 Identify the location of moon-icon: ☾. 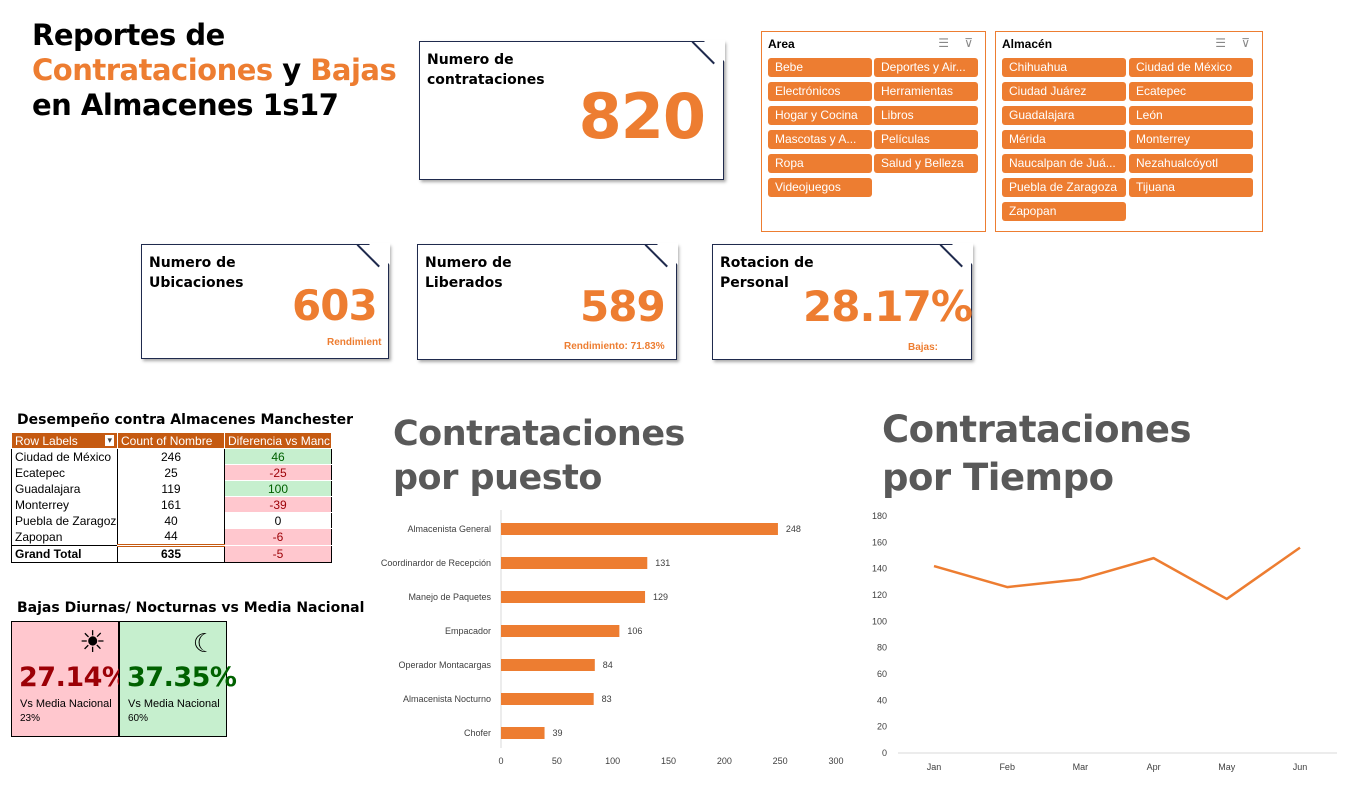
(204, 643).